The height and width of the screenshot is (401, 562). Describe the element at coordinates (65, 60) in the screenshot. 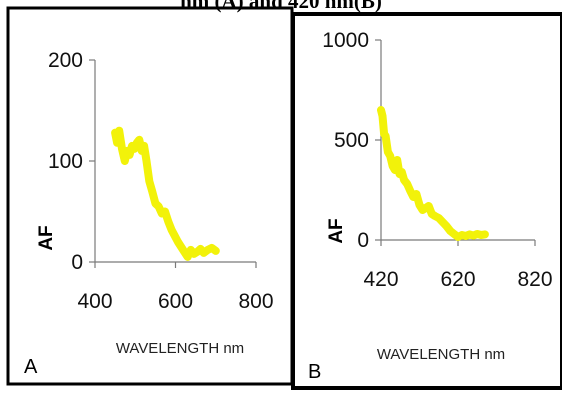

I see `y-tick-label-a: 200` at that location.